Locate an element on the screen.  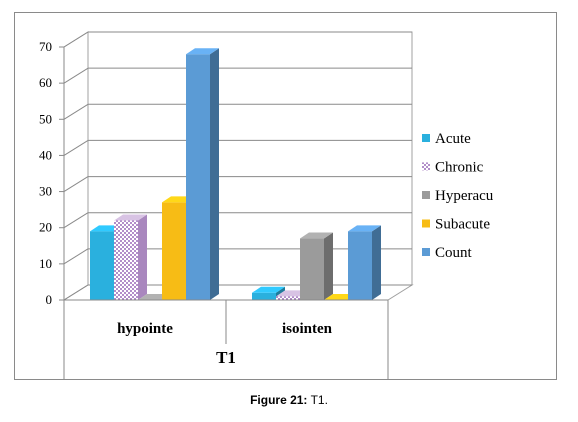
figure-caption: Figure 21: T1. is located at coordinates (289, 400).